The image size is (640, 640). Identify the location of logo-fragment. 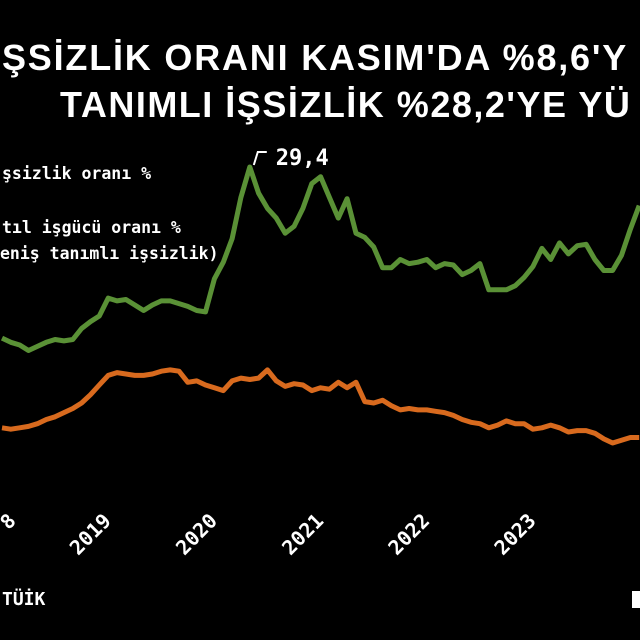
(636, 599).